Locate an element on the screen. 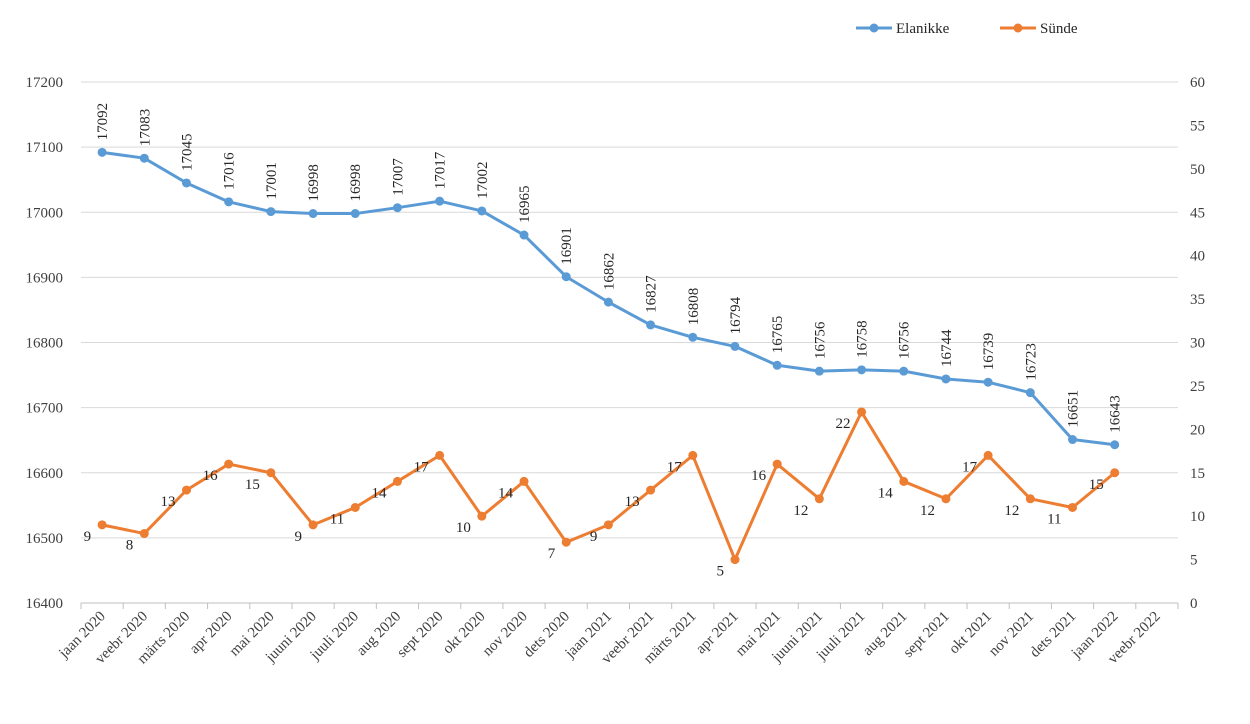 Image resolution: width=1250 pixels, height=724 pixels. right-tick-label: 25 is located at coordinates (1197, 387).